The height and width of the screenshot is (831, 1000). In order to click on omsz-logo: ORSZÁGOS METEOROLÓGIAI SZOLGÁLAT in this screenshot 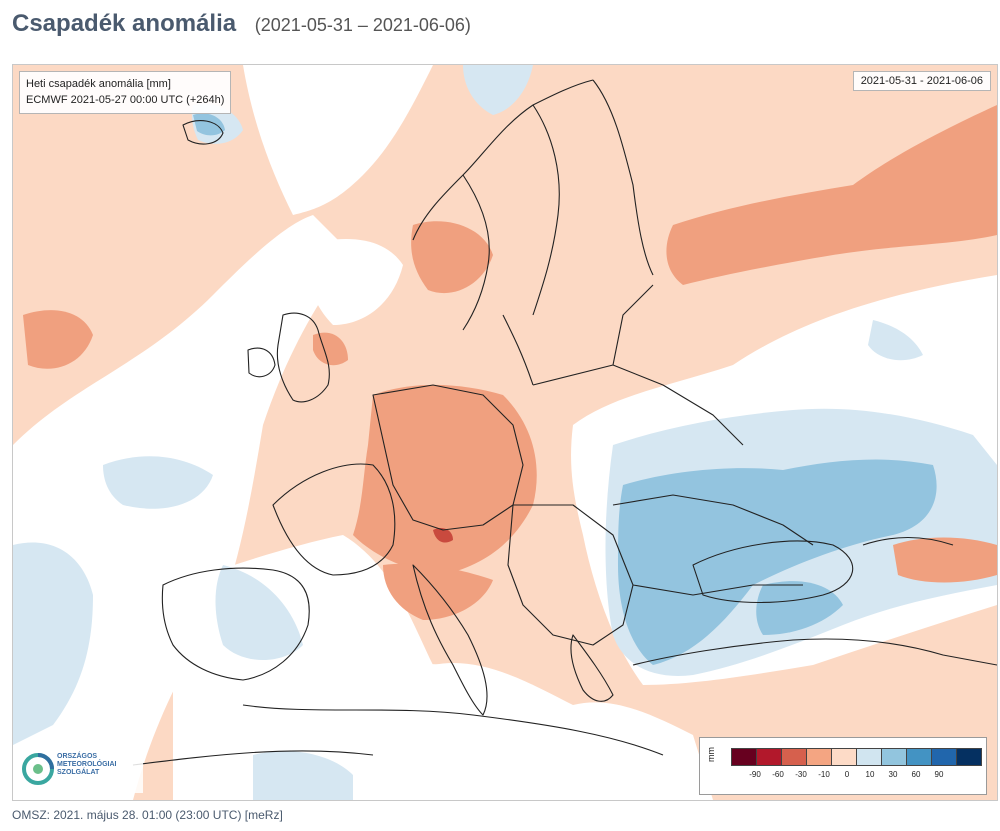, I will do `click(81, 769)`.